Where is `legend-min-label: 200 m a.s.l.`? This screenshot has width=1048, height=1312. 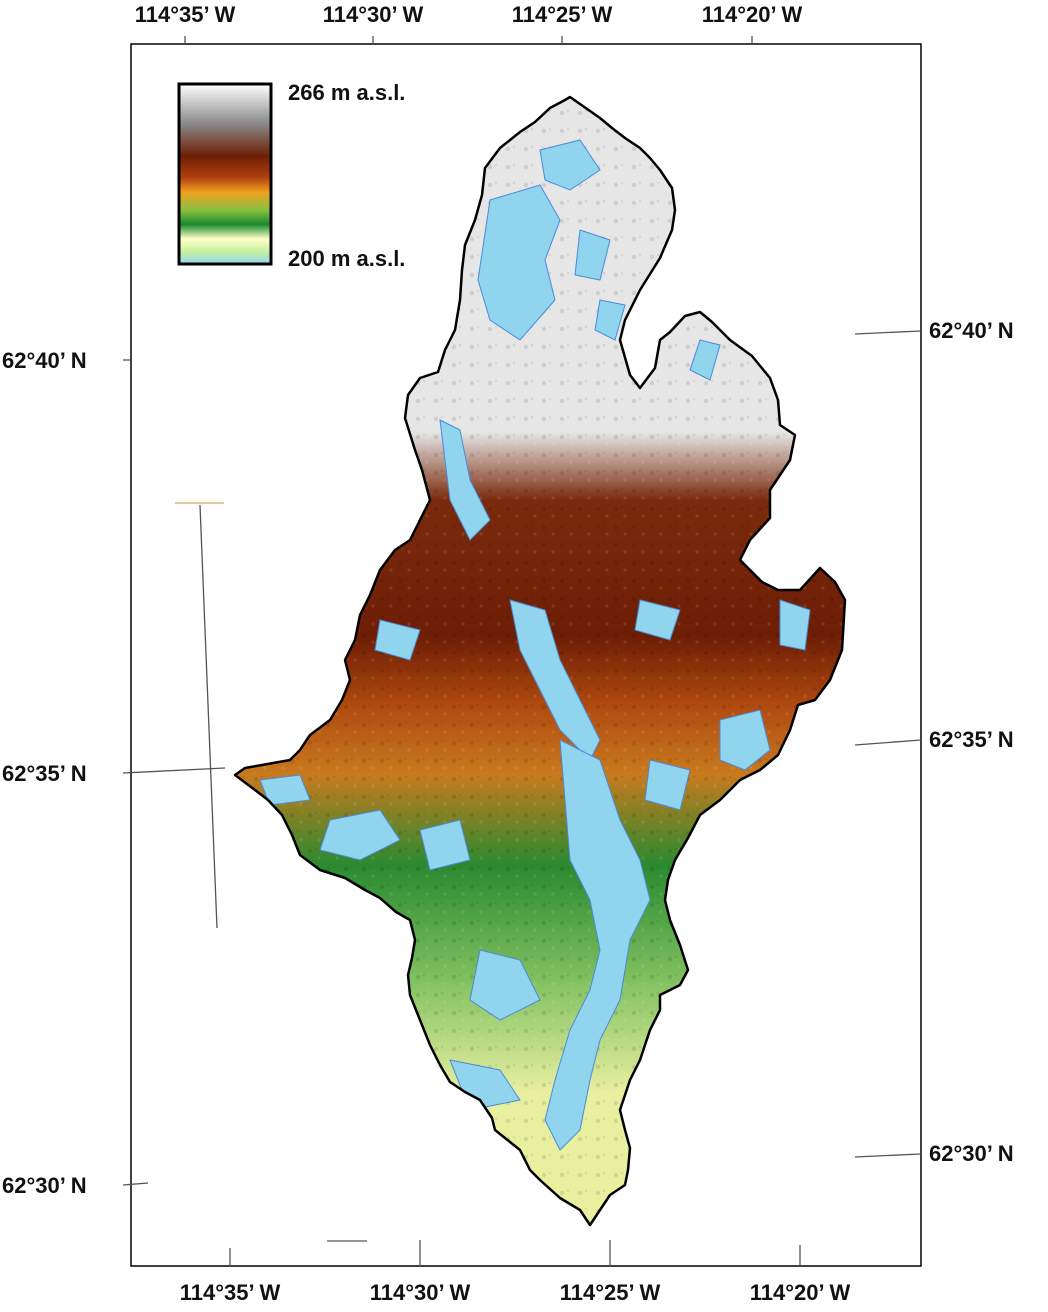 legend-min-label: 200 m a.s.l. is located at coordinates (346, 258).